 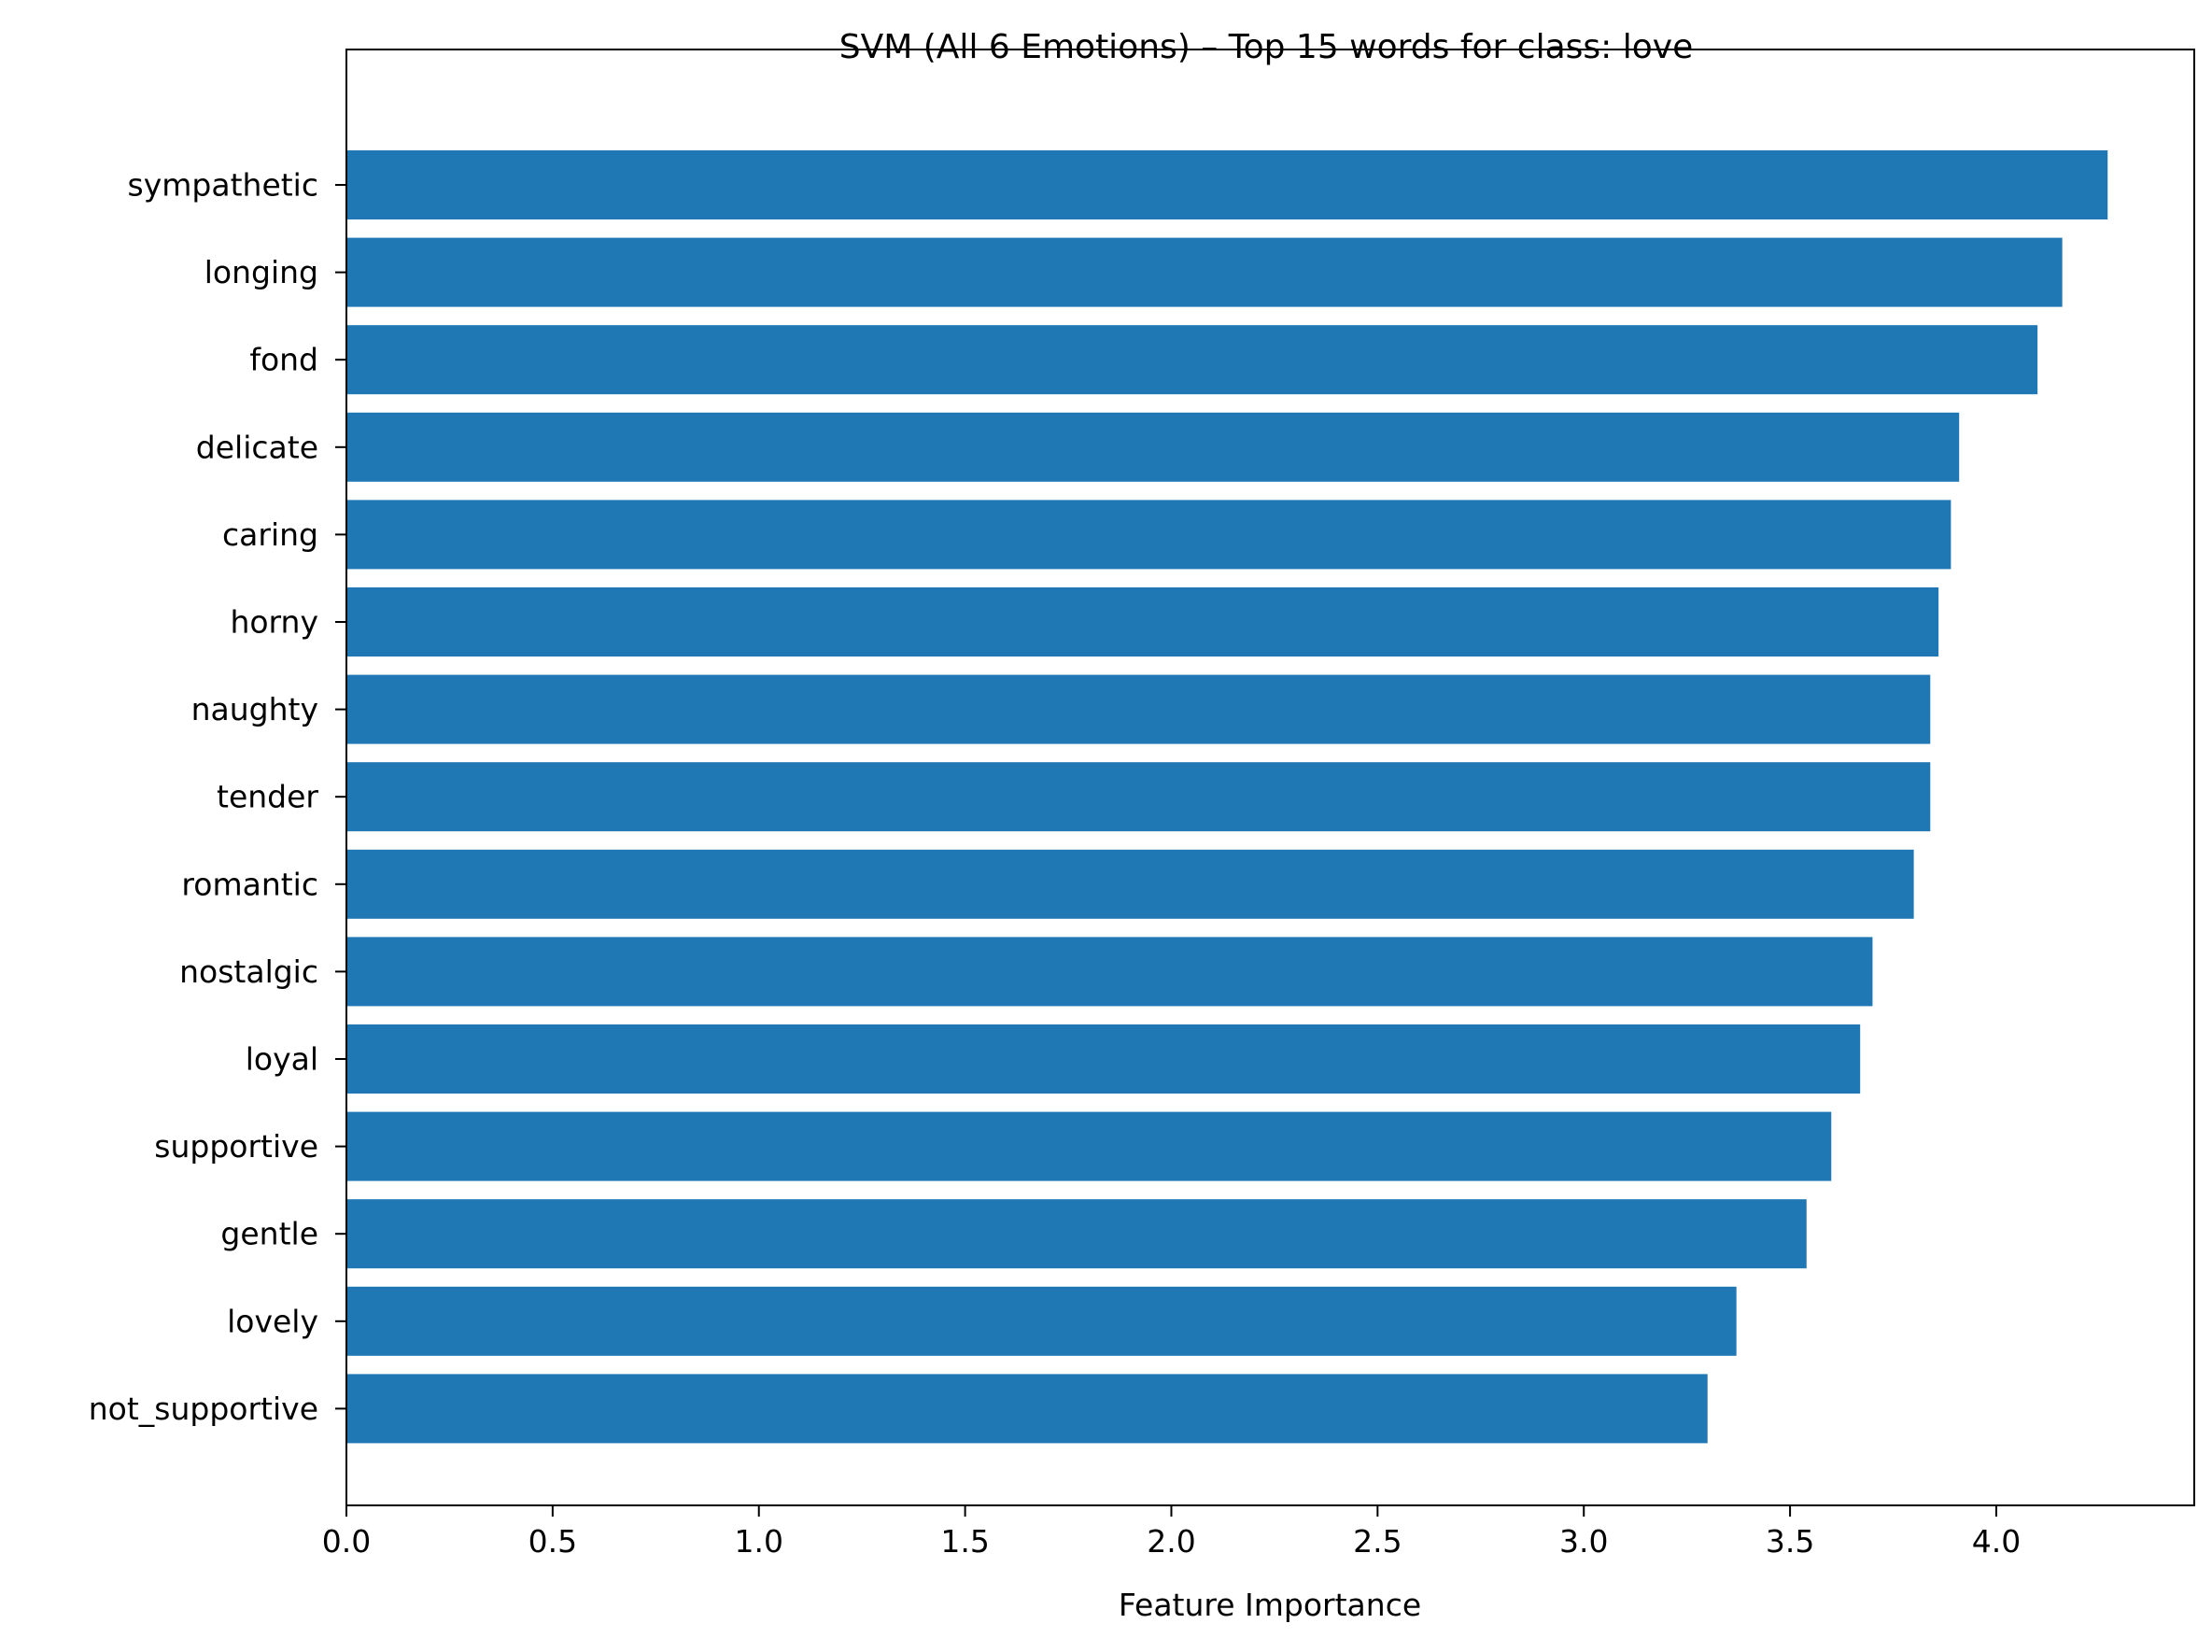 I want to click on x-tick-label: 2.5, so click(x=1377, y=1541).